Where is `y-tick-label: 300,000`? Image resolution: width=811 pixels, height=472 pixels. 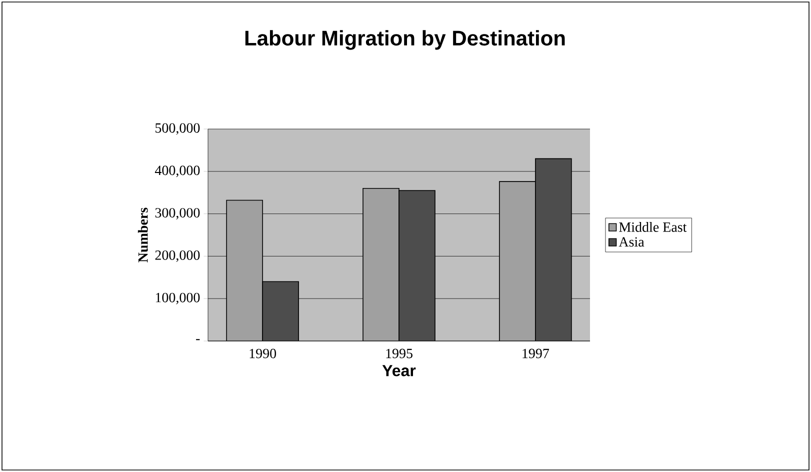 y-tick-label: 300,000 is located at coordinates (177, 214).